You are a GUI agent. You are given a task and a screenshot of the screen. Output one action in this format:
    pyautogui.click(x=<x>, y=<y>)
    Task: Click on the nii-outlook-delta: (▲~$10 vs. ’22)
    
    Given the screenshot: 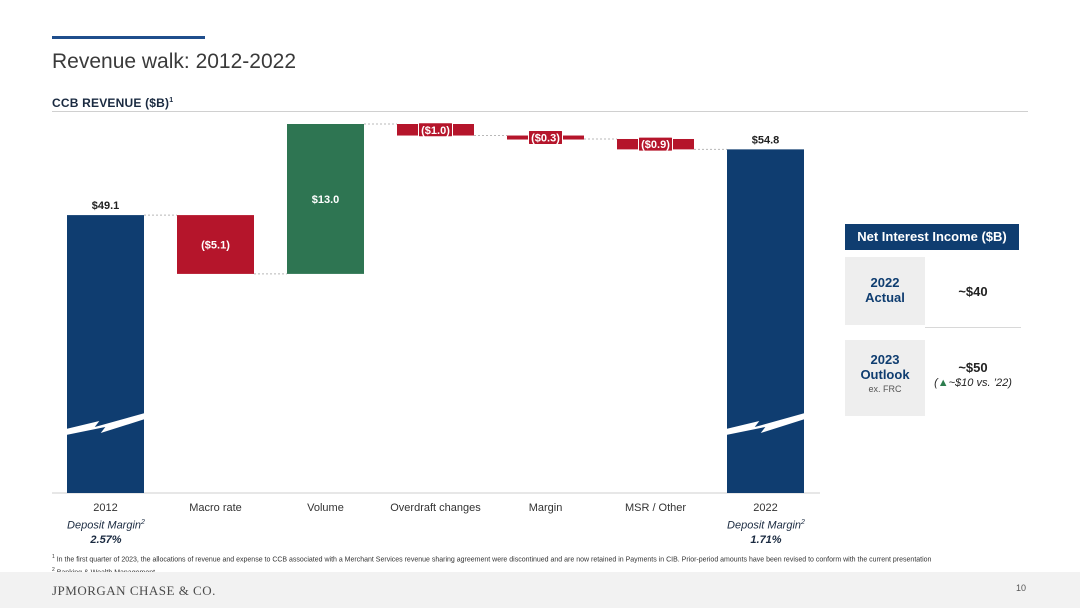 What is the action you would take?
    pyautogui.click(x=973, y=383)
    